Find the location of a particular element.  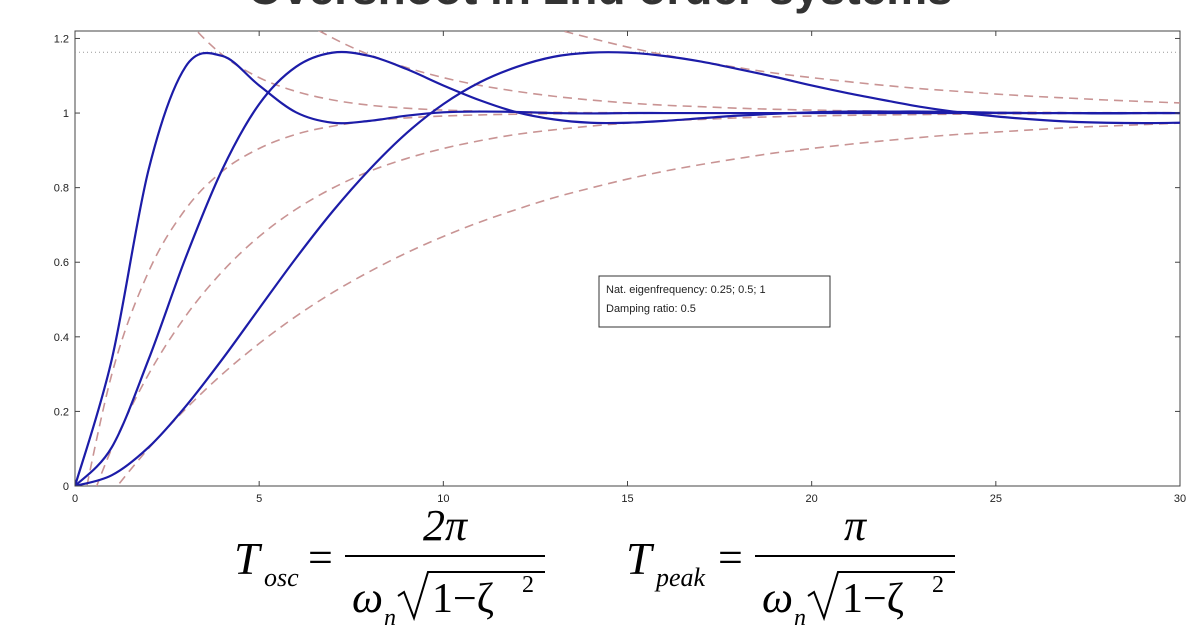

x-tick-label: 20 is located at coordinates (812, 499).